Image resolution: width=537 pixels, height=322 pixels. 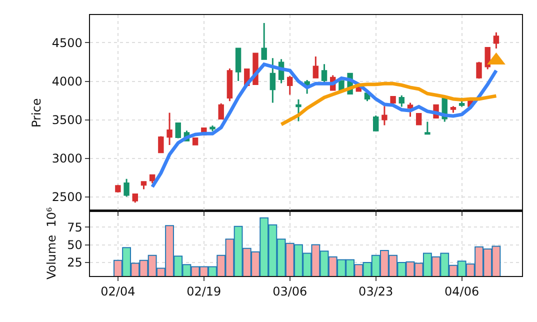 I want to click on x-tick-label: 04/06, so click(x=462, y=291).